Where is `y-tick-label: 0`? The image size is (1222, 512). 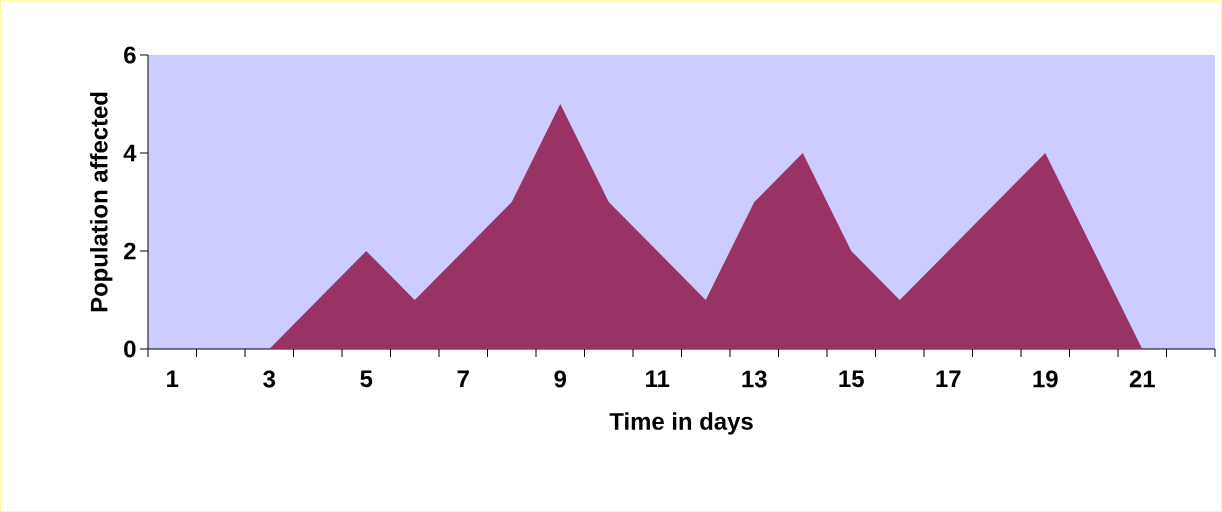 y-tick-label: 0 is located at coordinates (130, 349).